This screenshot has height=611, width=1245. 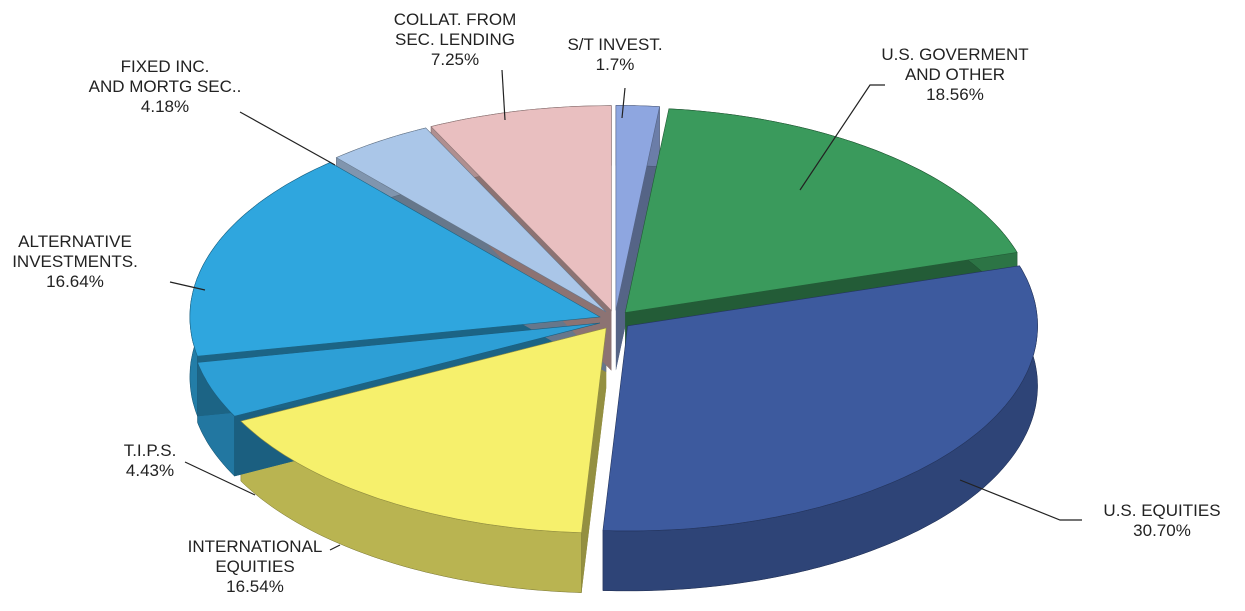 I want to click on value-label: 30.70%, so click(x=1162, y=530).